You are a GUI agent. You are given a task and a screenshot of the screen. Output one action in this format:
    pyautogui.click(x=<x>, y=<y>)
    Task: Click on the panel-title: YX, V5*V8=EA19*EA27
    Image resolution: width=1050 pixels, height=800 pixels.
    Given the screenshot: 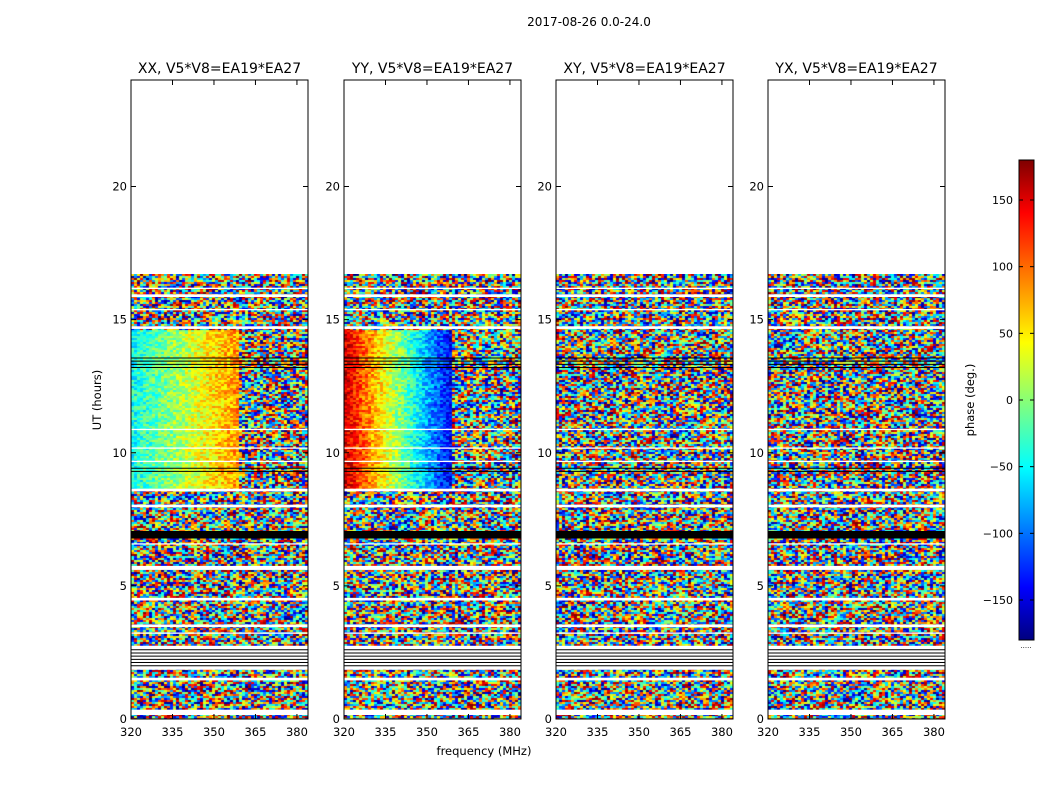 What is the action you would take?
    pyautogui.click(x=855, y=69)
    